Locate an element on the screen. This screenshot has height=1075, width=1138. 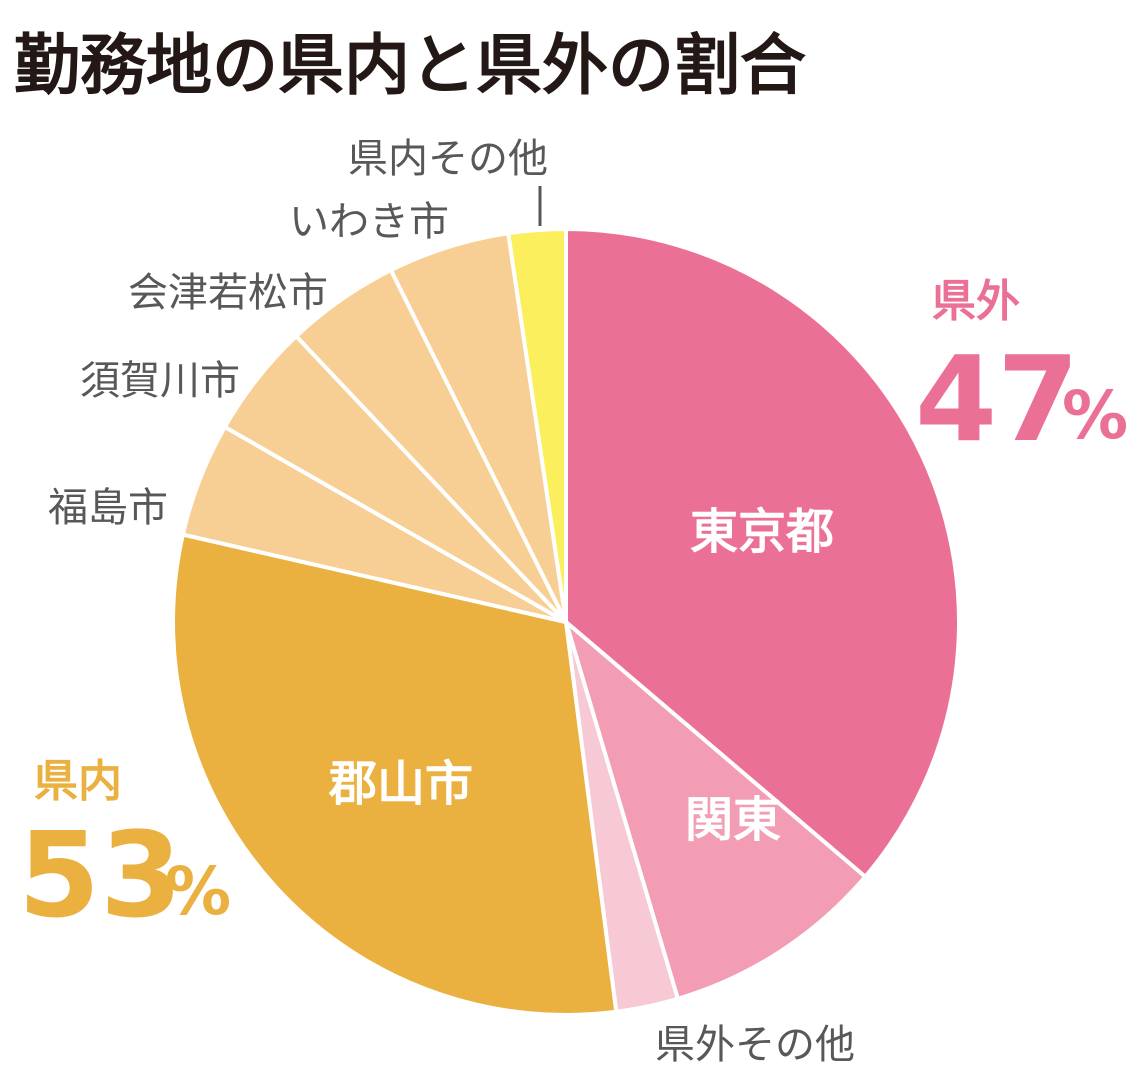
group-outside-percent-sign: % is located at coordinates (1095, 415).